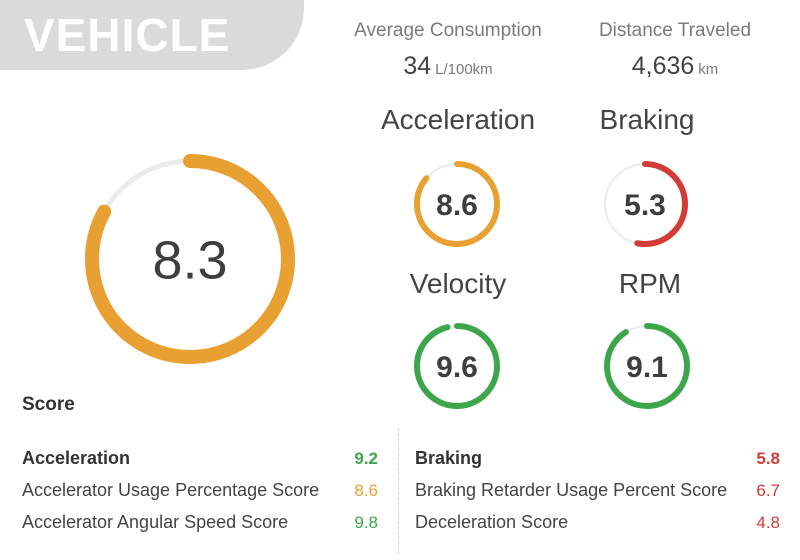 The height and width of the screenshot is (560, 800). Describe the element at coordinates (366, 522) in the screenshot. I see `score-row-value: 9.8` at that location.